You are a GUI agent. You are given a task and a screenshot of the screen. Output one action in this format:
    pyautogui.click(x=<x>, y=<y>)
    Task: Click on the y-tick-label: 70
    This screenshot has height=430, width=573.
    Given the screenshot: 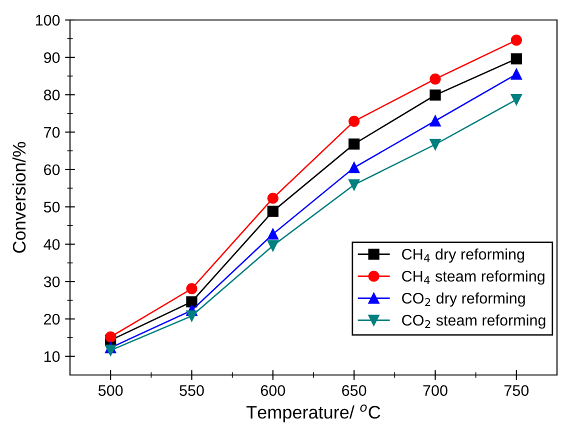 What is the action you would take?
    pyautogui.click(x=52, y=132)
    